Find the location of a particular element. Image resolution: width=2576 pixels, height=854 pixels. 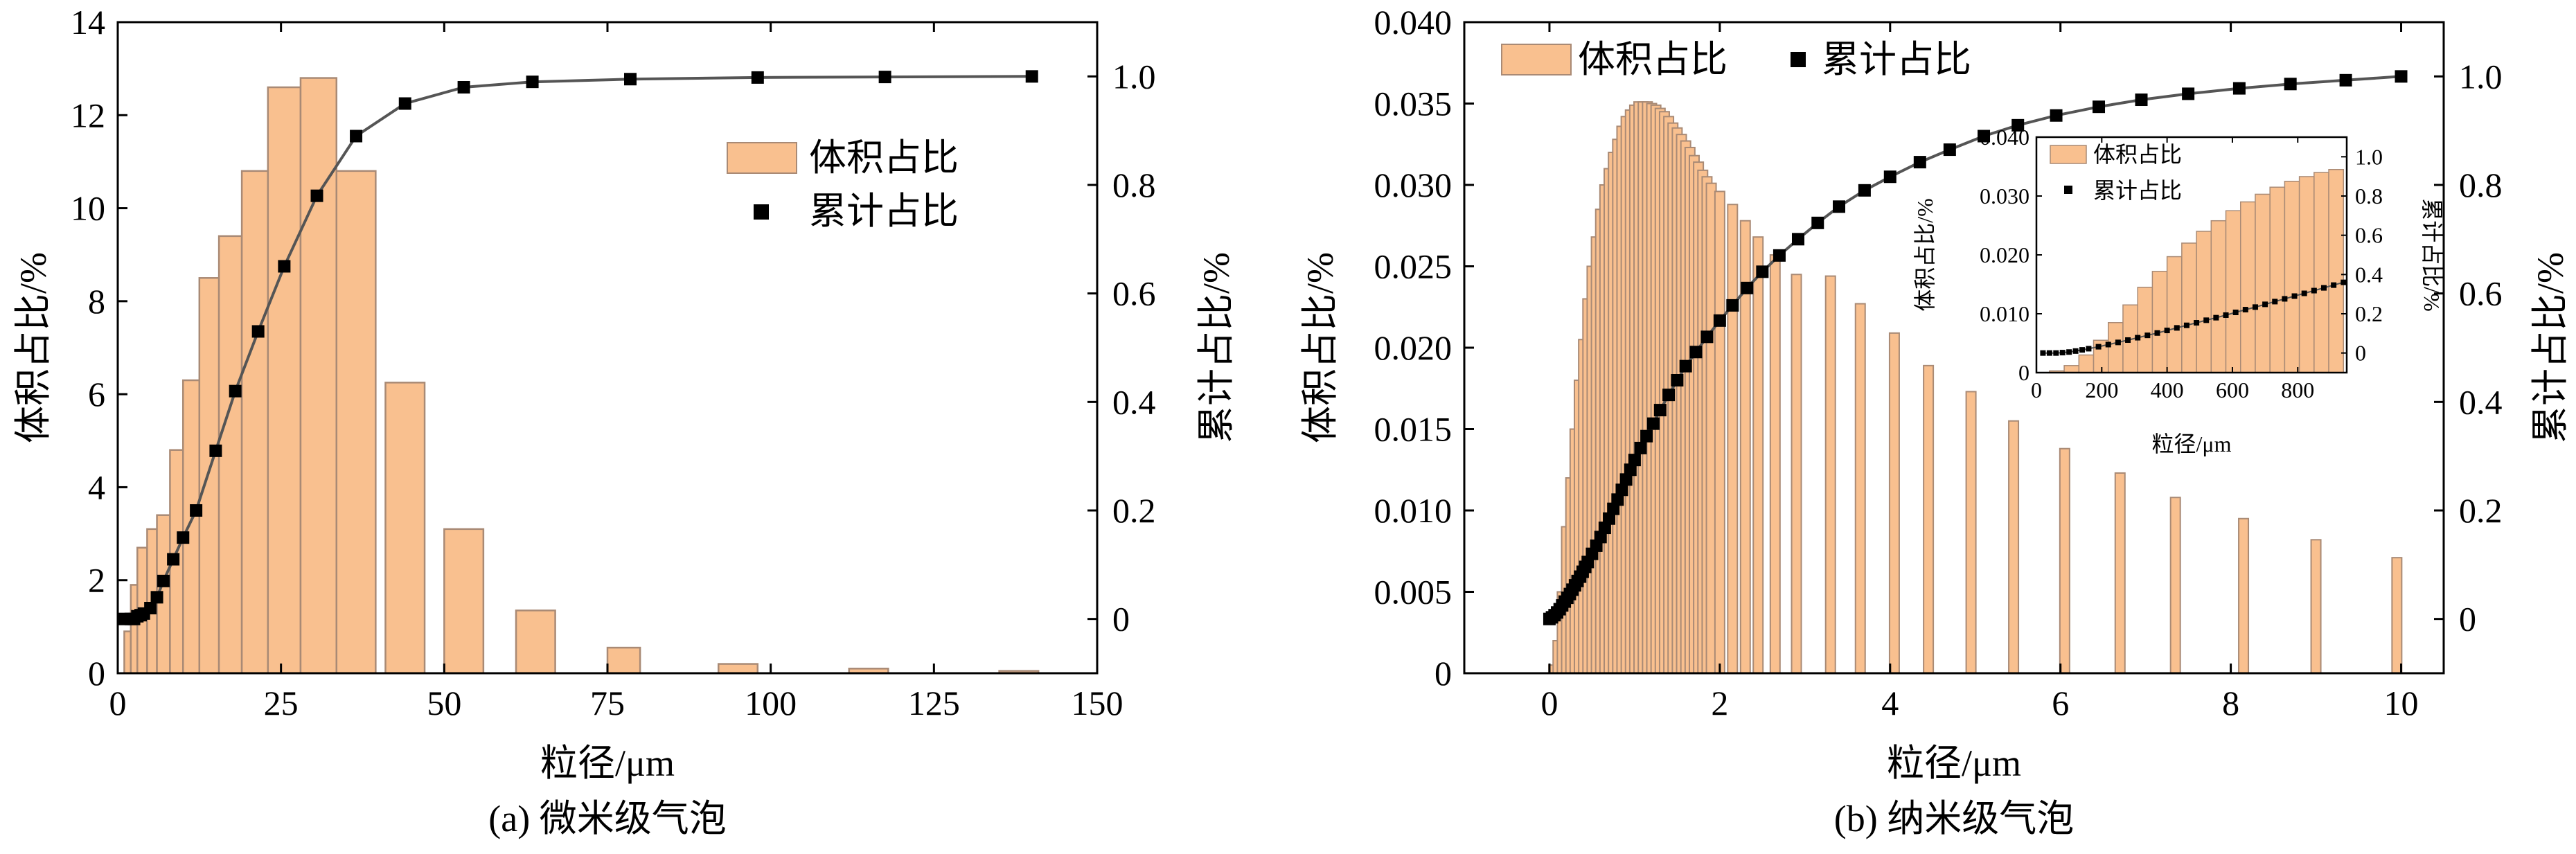

chart-b-inset-y2-tick-label: 0.6 is located at coordinates (2369, 235).